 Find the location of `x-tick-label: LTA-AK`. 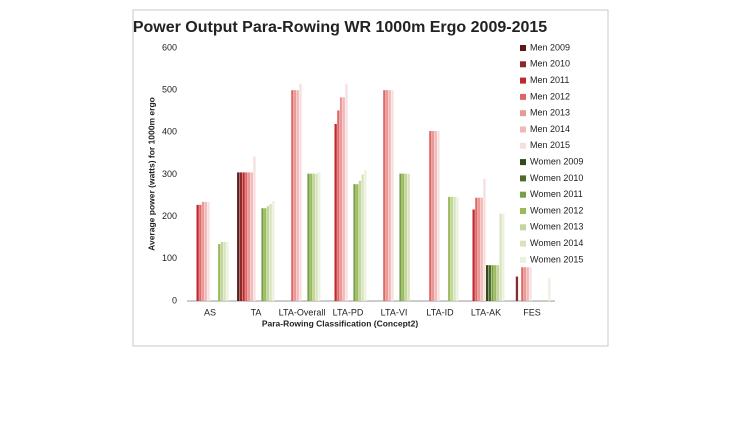

x-tick-label: LTA-AK is located at coordinates (486, 312).